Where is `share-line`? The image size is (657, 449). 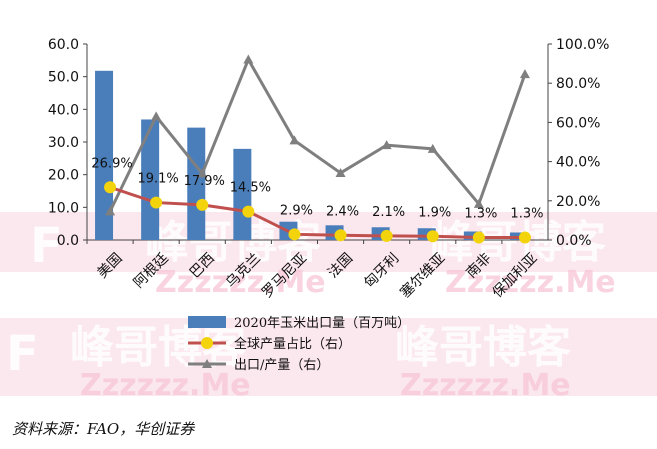 share-line is located at coordinates (317, 212).